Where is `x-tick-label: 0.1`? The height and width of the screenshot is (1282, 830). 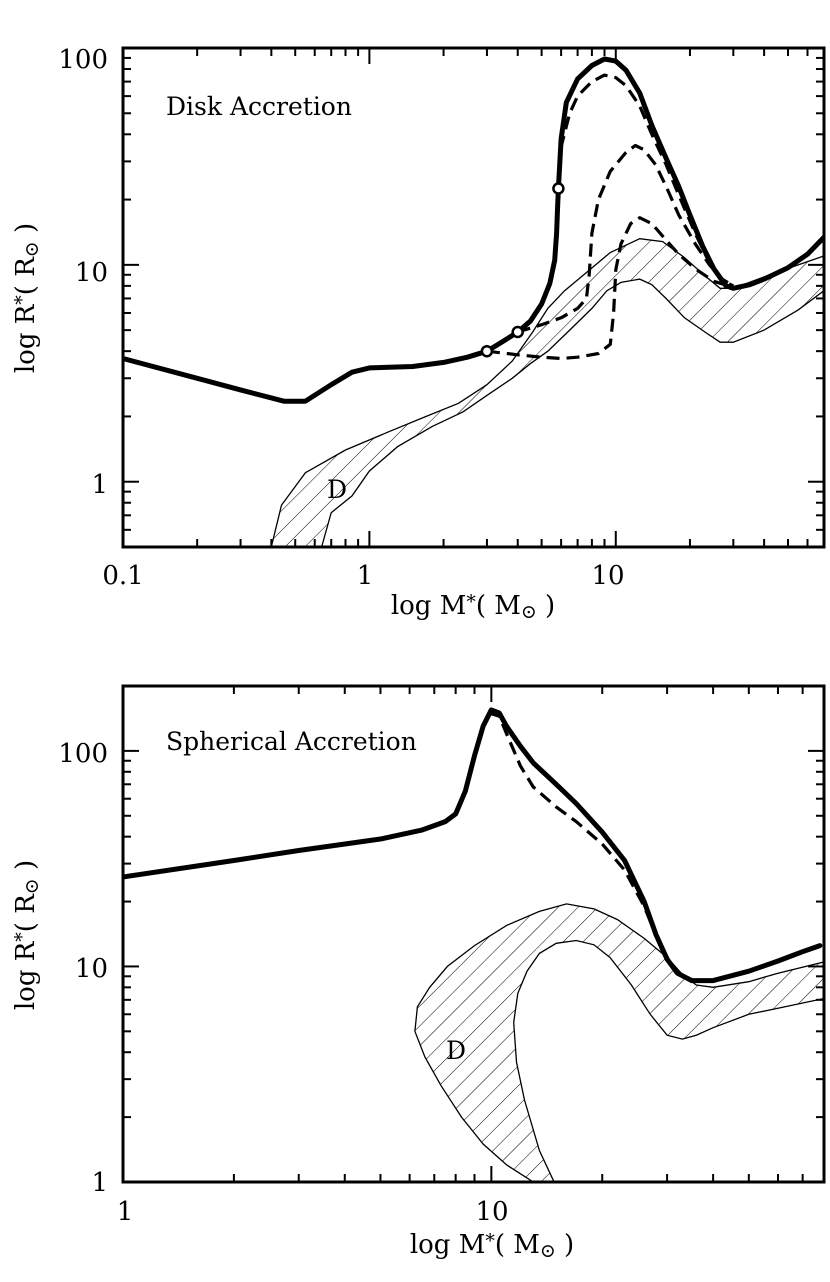
x-tick-label: 0.1 is located at coordinates (122, 576).